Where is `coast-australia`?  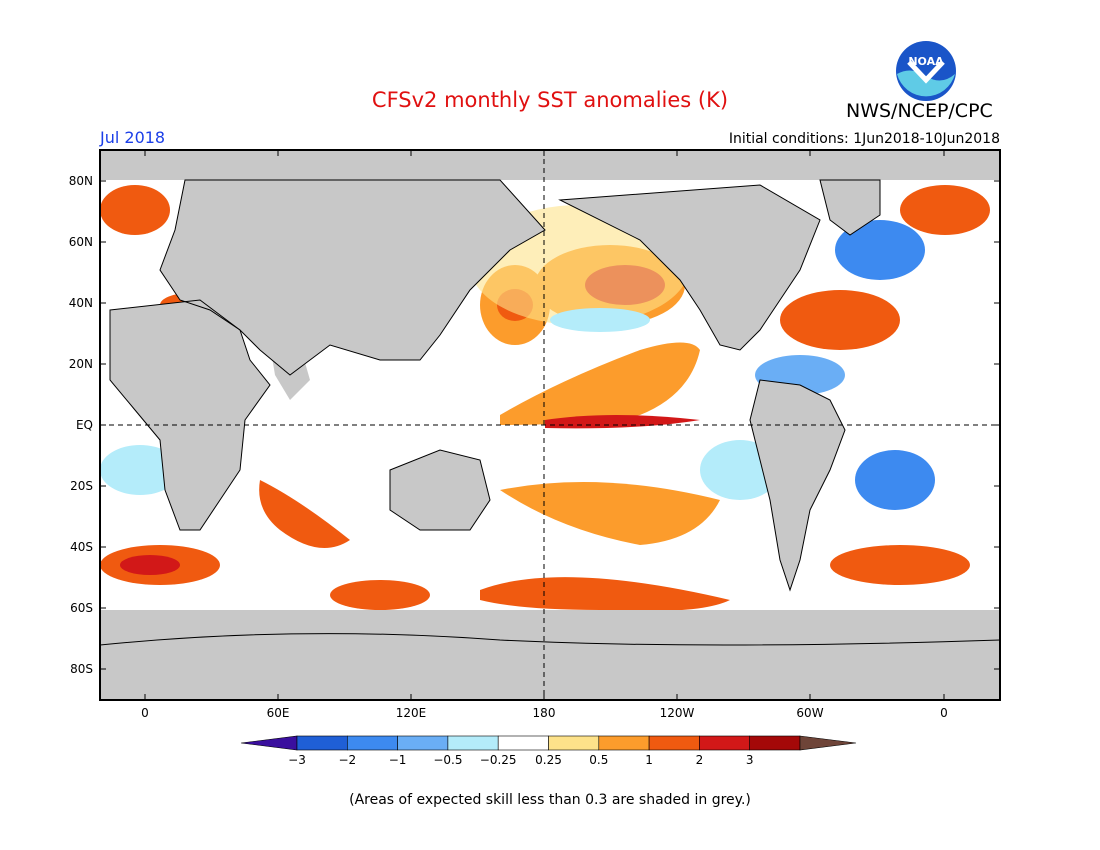
coast-australia is located at coordinates (440, 490).